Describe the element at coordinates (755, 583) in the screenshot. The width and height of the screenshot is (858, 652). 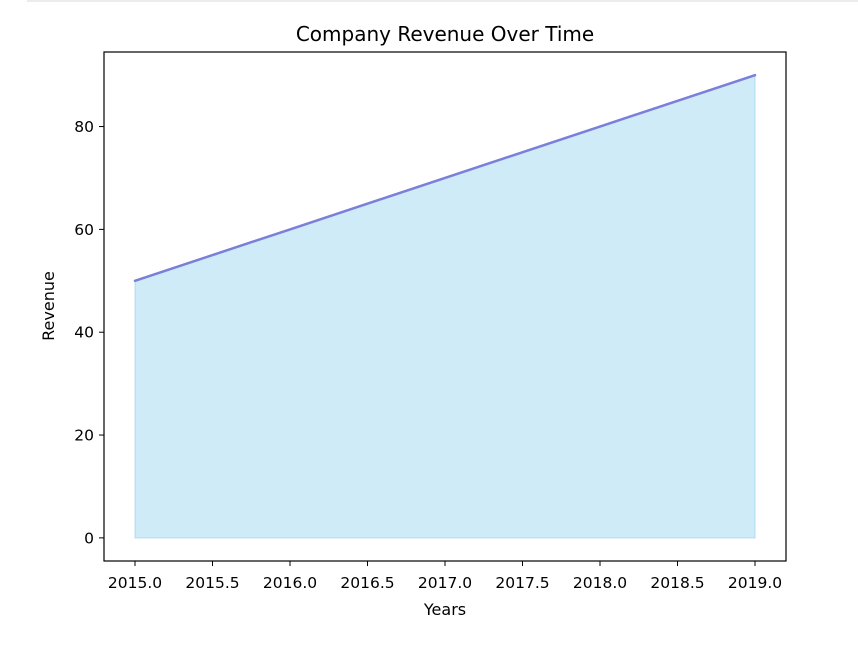
I see `x-tick-label: 2019.0` at that location.